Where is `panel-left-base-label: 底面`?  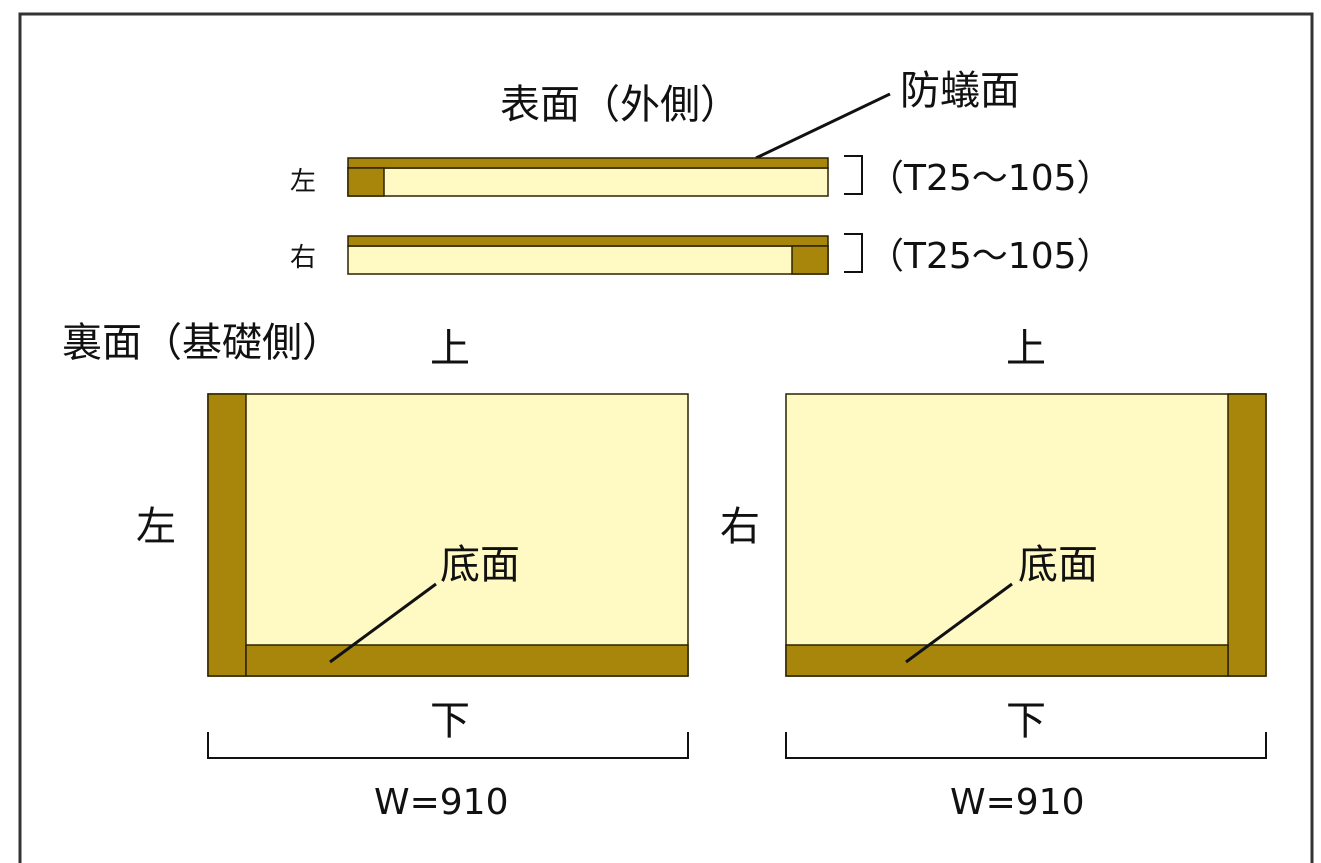 panel-left-base-label: 底面 is located at coordinates (480, 565).